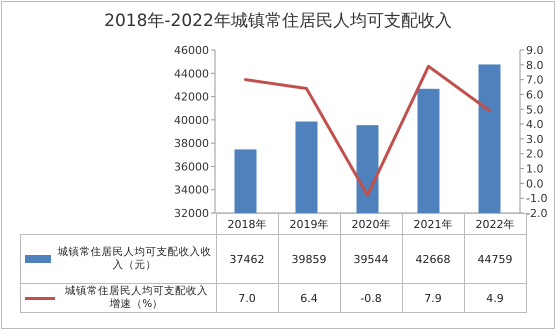 This screenshot has width=556, height=330. Describe the element at coordinates (247, 224) in the screenshot. I see `x-tick-label: 2018年` at that location.